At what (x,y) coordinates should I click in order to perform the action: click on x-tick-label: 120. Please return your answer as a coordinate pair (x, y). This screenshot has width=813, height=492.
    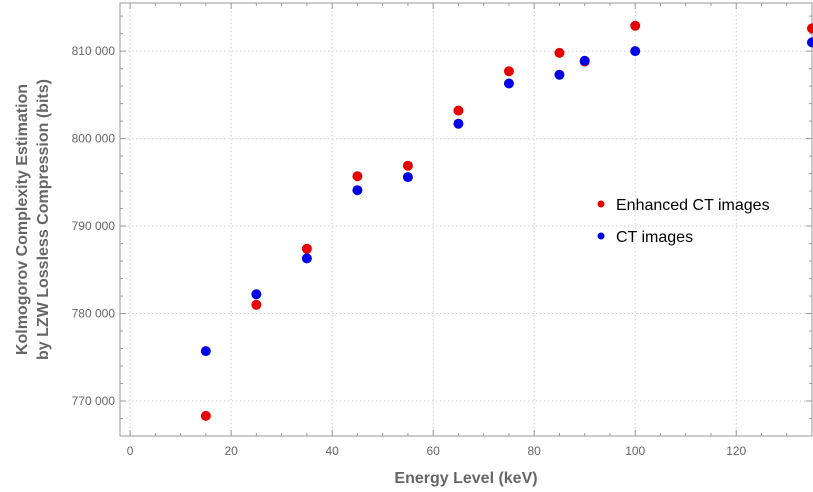
    Looking at the image, I should click on (736, 451).